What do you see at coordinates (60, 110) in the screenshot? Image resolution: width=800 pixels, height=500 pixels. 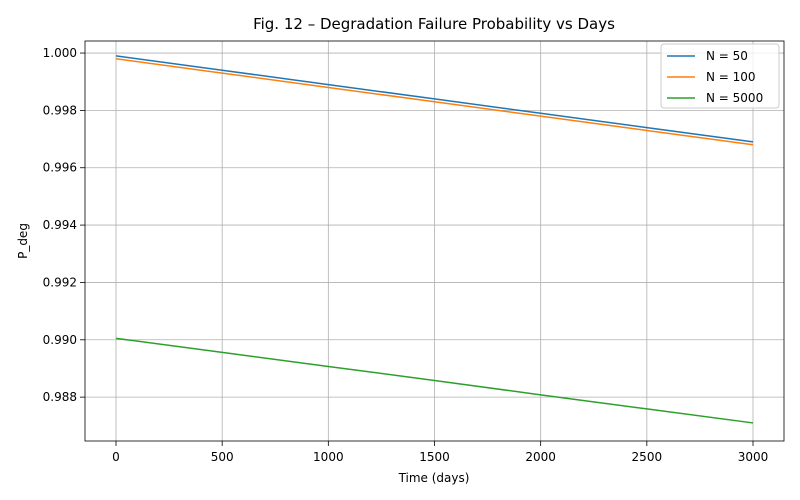 I see `y-tick-label: 0.998` at bounding box center [60, 110].